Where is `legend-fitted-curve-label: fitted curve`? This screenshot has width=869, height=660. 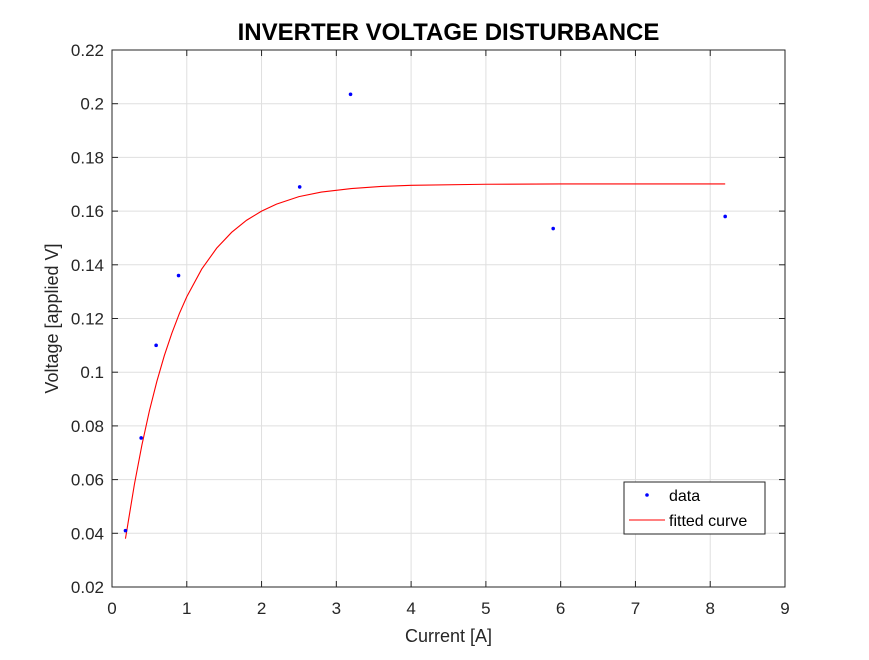 legend-fitted-curve-label: fitted curve is located at coordinates (708, 521).